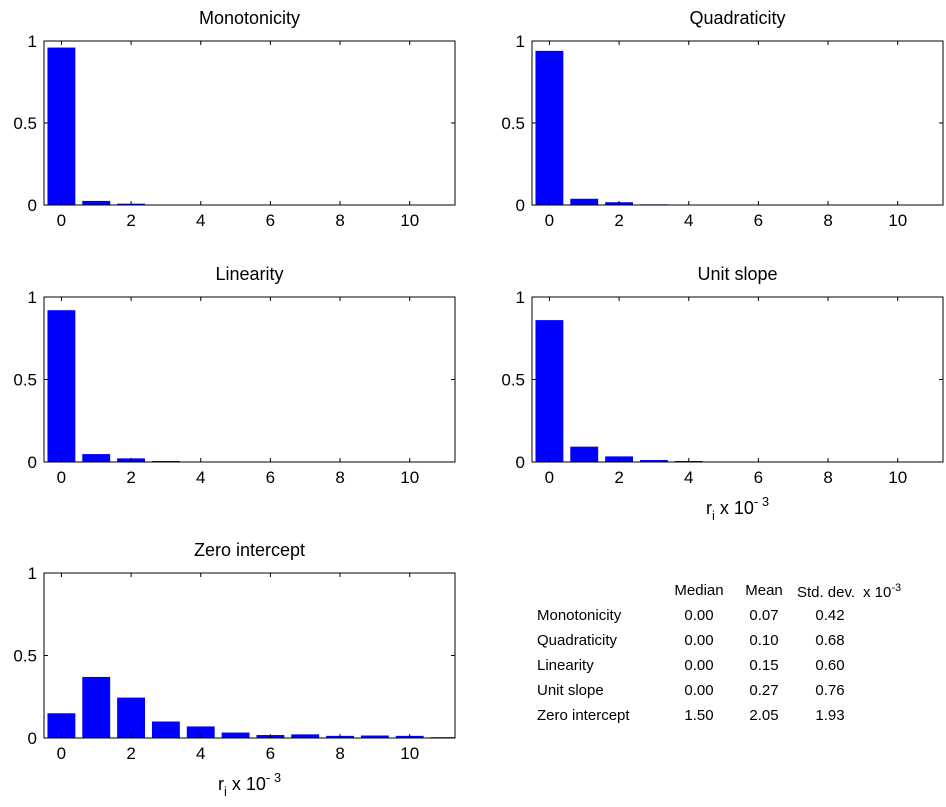 This screenshot has height=807, width=946. What do you see at coordinates (829, 615) in the screenshot?
I see `stats-row-std: 0.42` at bounding box center [829, 615].